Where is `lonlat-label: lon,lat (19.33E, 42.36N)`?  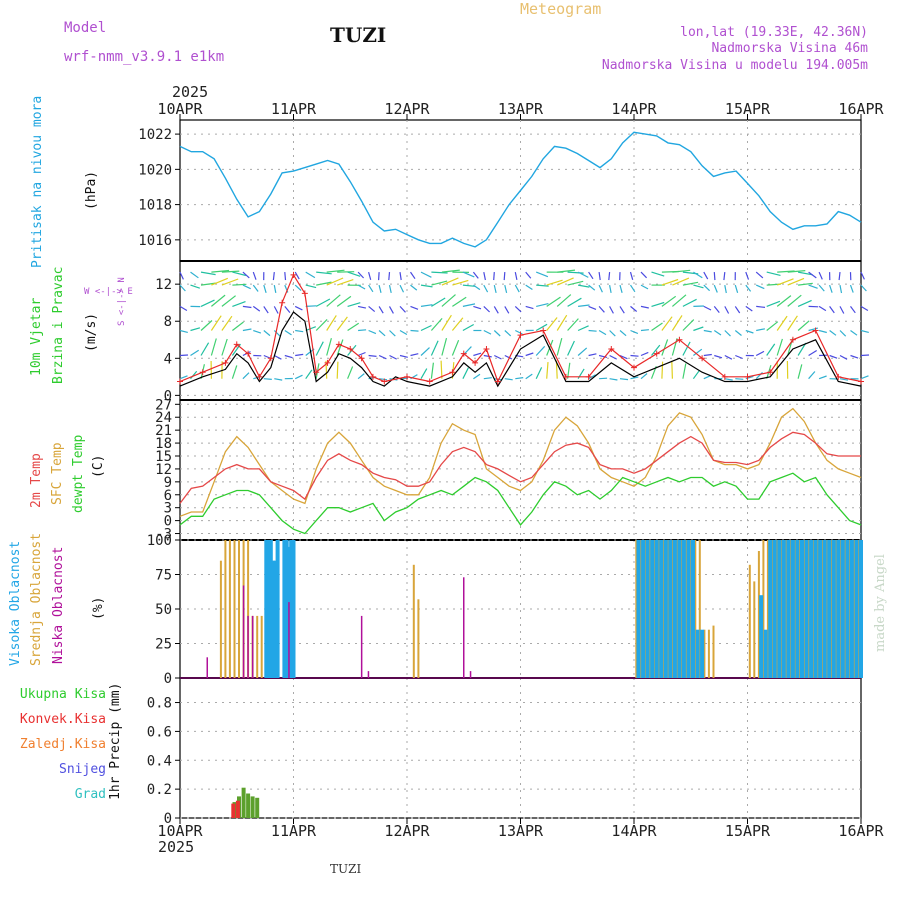
lonlat-label: lon,lat (19.33E, 42.36N) is located at coordinates (774, 32).